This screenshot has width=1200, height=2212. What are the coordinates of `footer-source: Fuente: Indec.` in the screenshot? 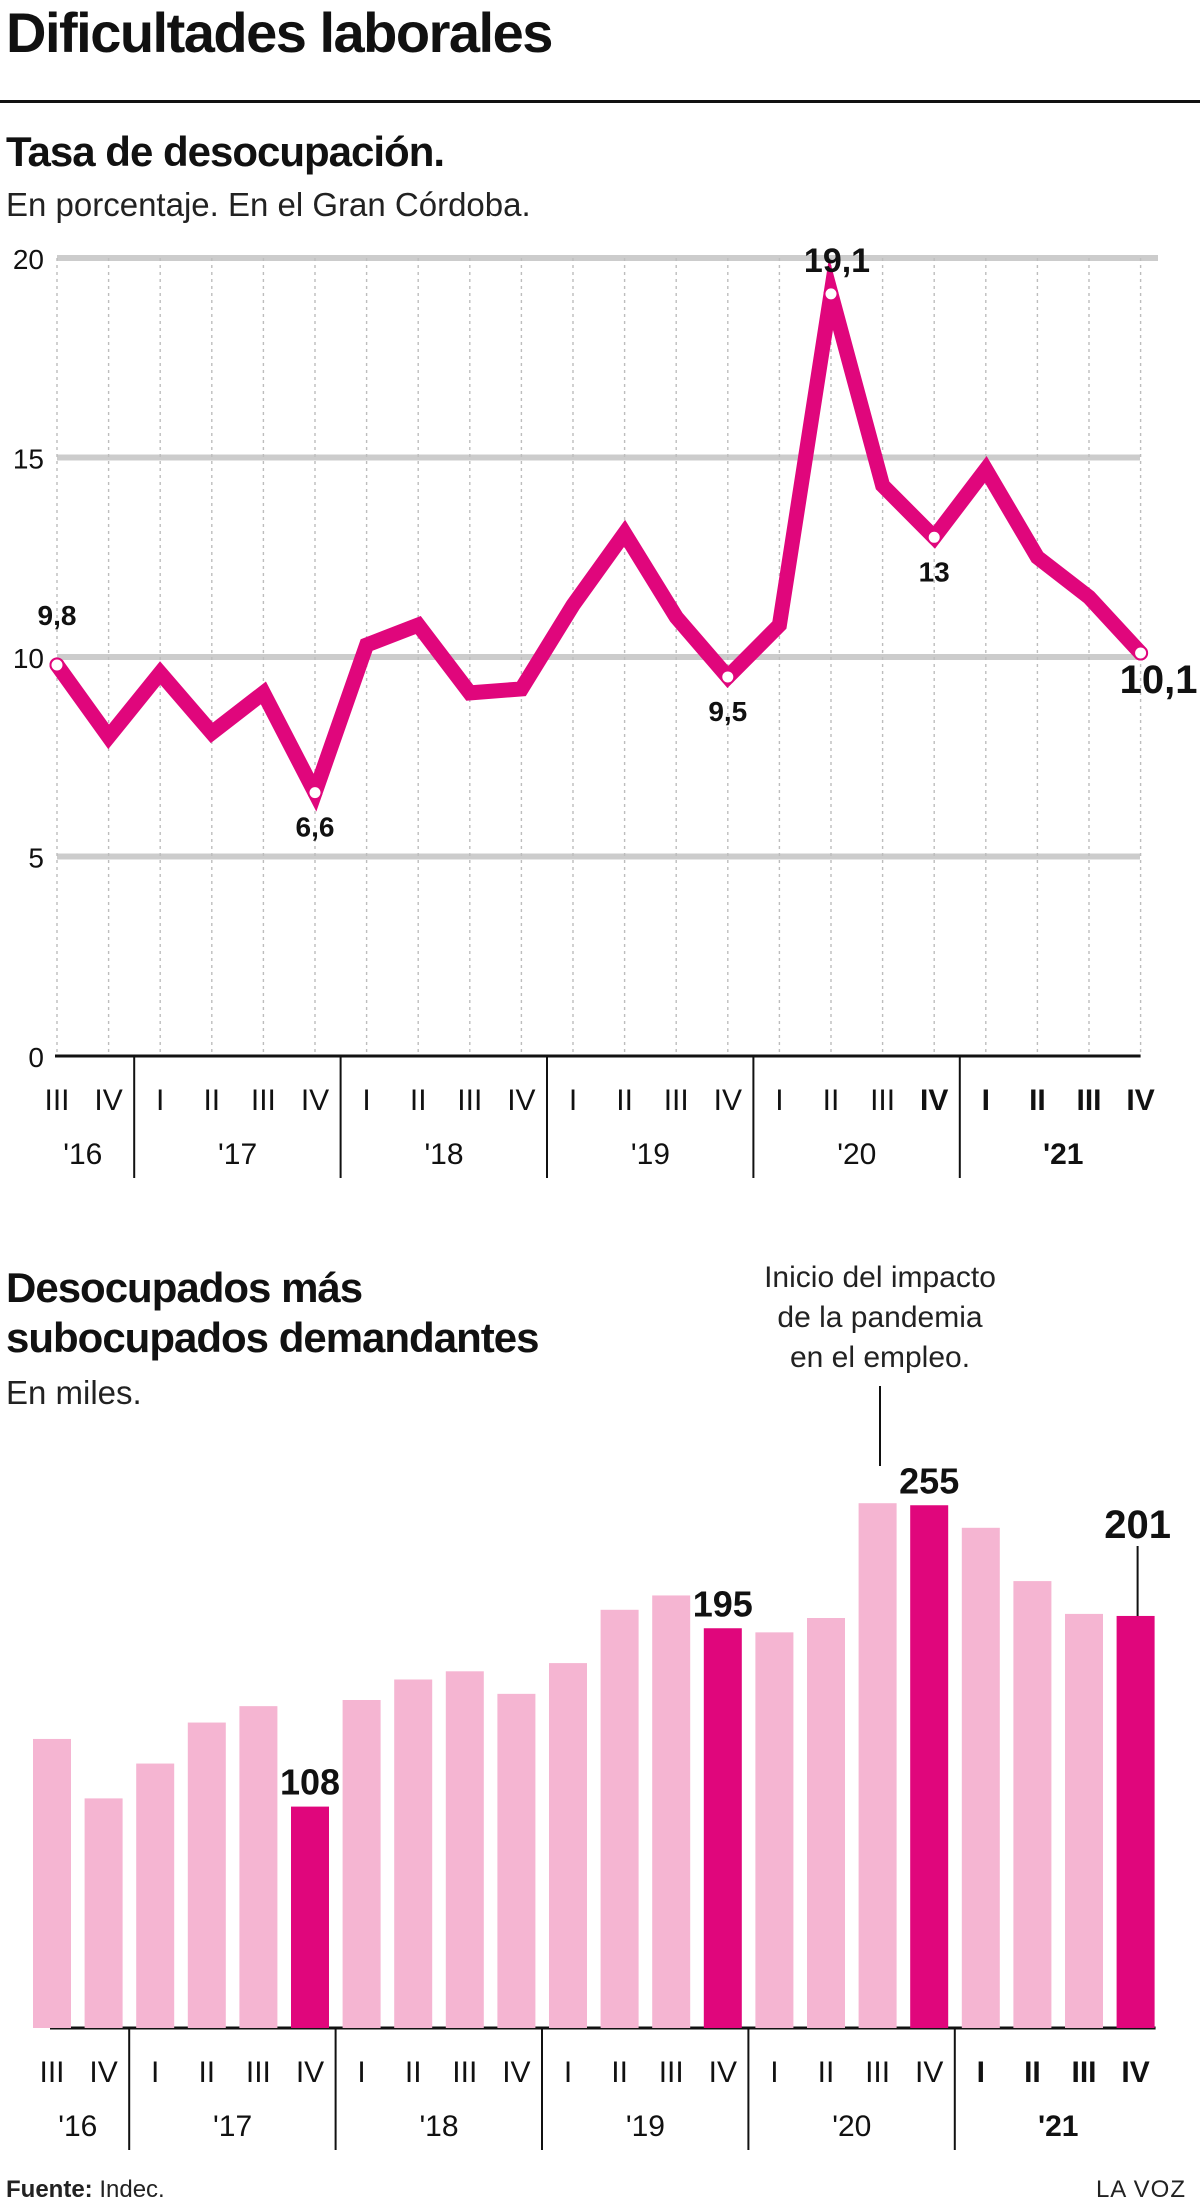 It's located at (85, 2190).